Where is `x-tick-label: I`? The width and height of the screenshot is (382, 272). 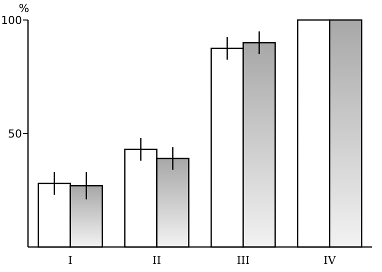
x-tick-label: I is located at coordinates (70, 260).